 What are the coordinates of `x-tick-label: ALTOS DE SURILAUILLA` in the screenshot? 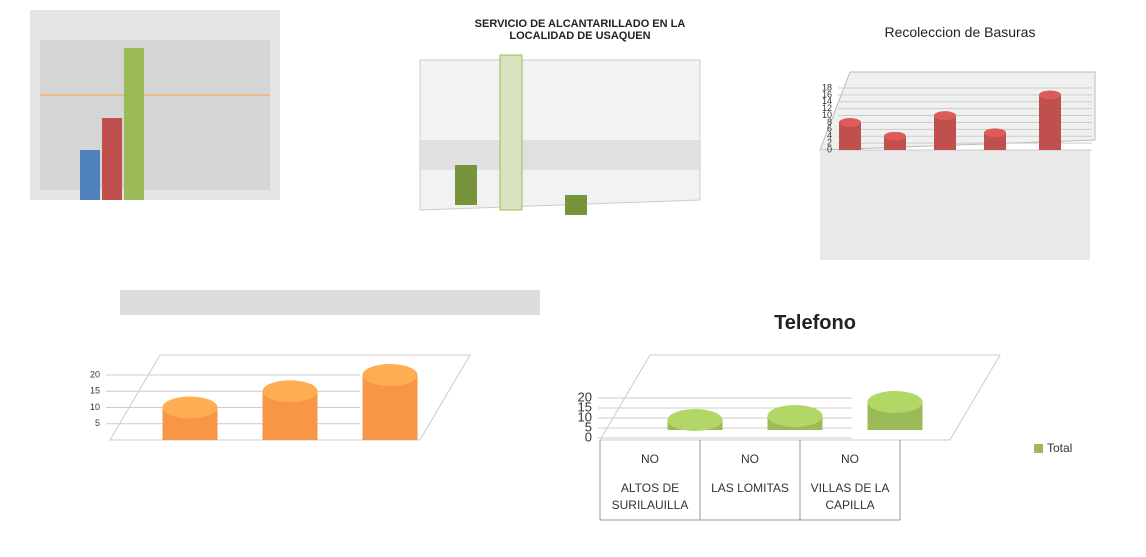 It's located at (650, 496).